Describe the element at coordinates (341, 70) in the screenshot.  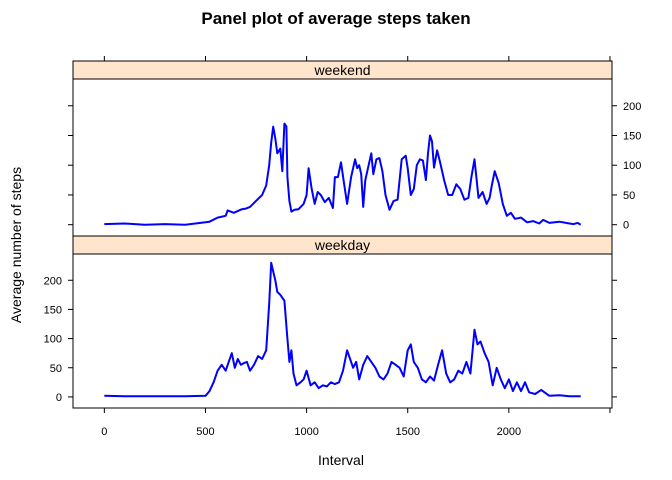
I see `strip-label-weekend: weekend` at that location.